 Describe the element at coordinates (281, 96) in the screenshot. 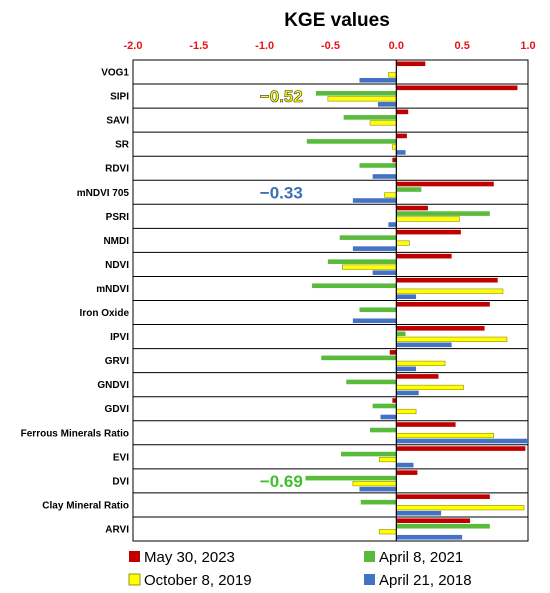

I see `value-annotation: −0.52` at that location.